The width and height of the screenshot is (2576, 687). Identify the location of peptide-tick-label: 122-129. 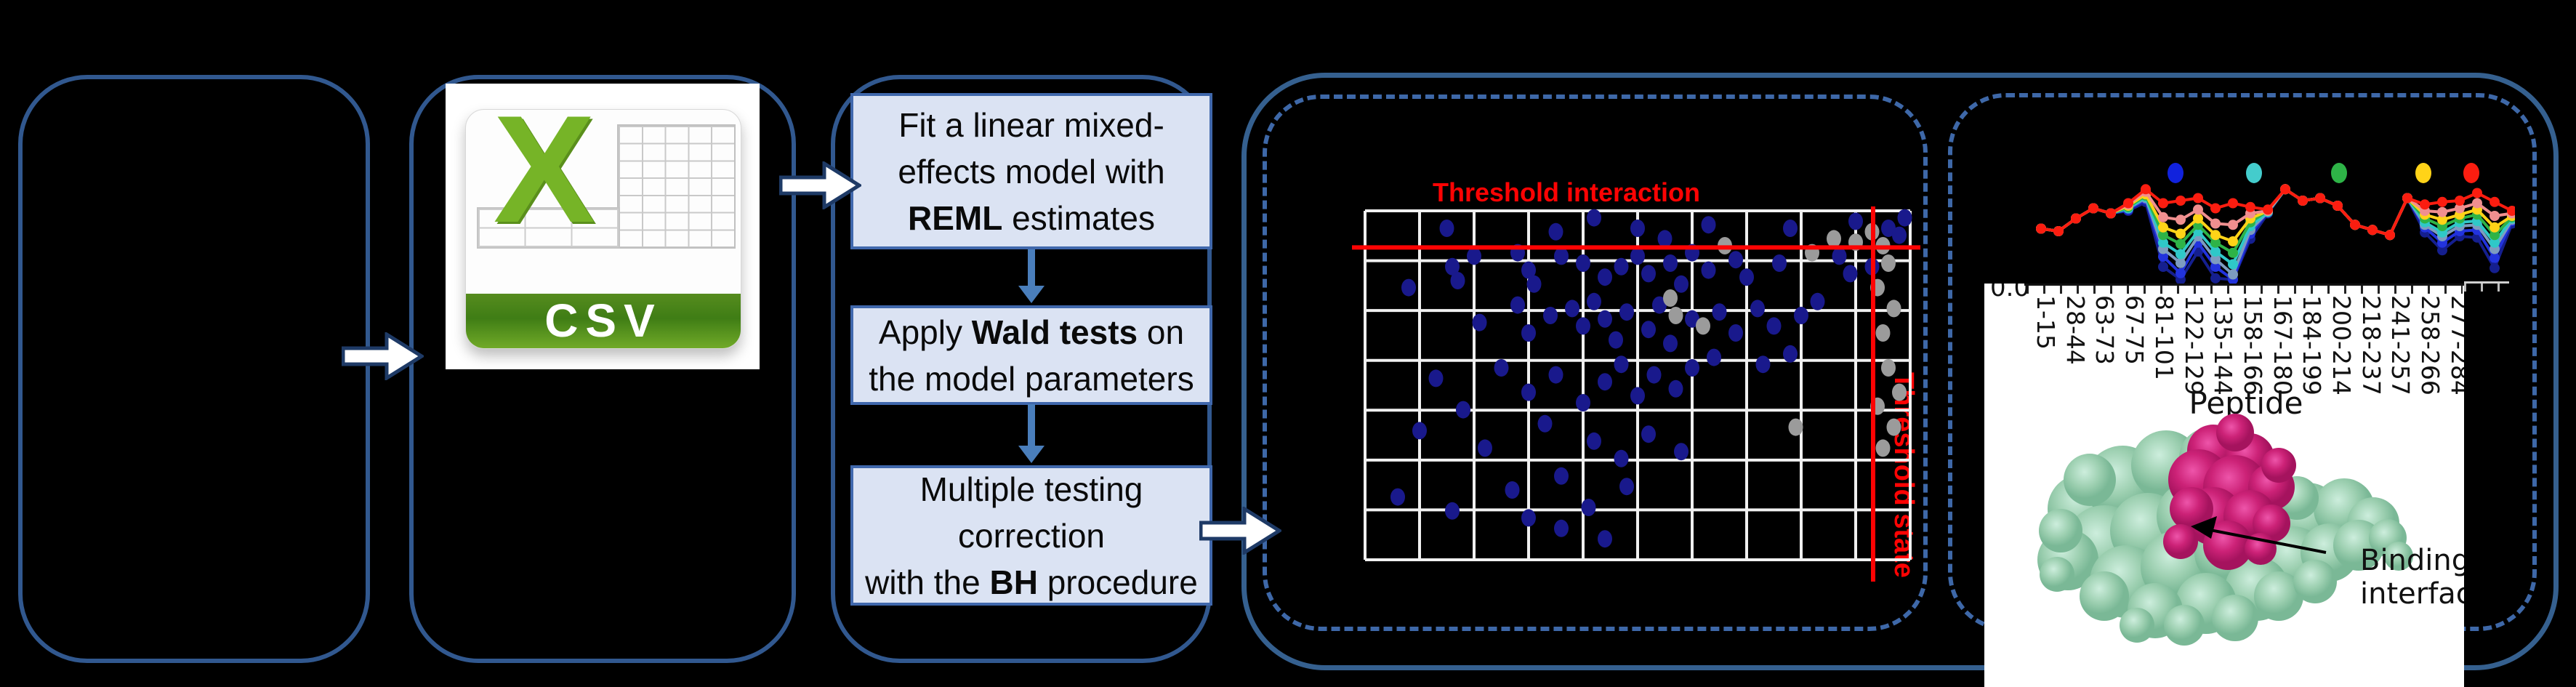
(2193, 345).